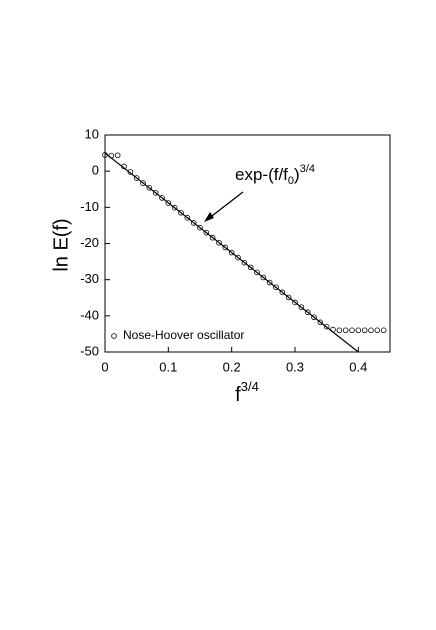 Image resolution: width=436 pixels, height=630 pixels. Describe the element at coordinates (89, 350) in the screenshot. I see `y-tick-label: -50` at that location.